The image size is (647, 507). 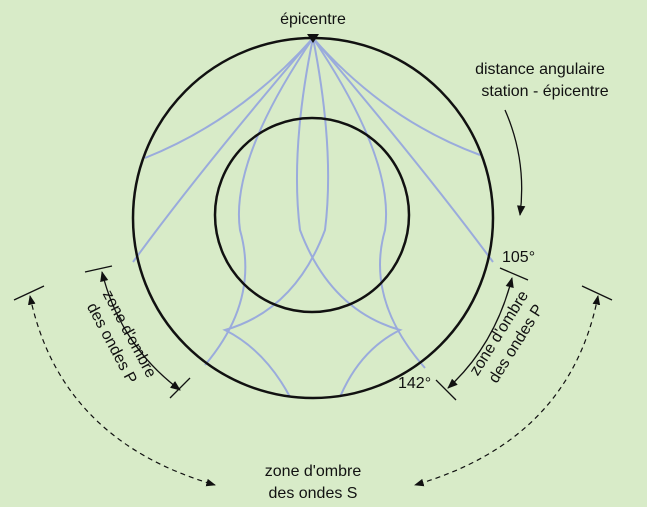 What do you see at coordinates (414, 383) in the screenshot?
I see `label: 142°` at bounding box center [414, 383].